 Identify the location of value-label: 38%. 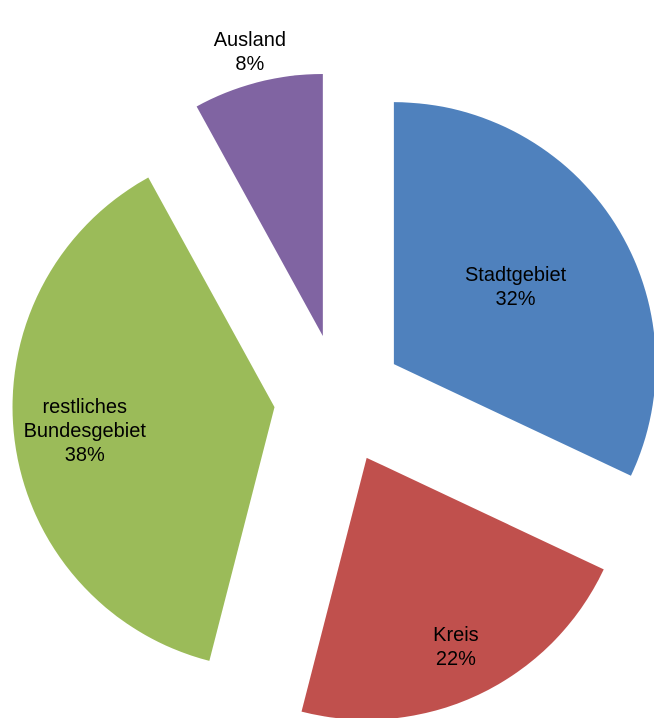
(84, 455).